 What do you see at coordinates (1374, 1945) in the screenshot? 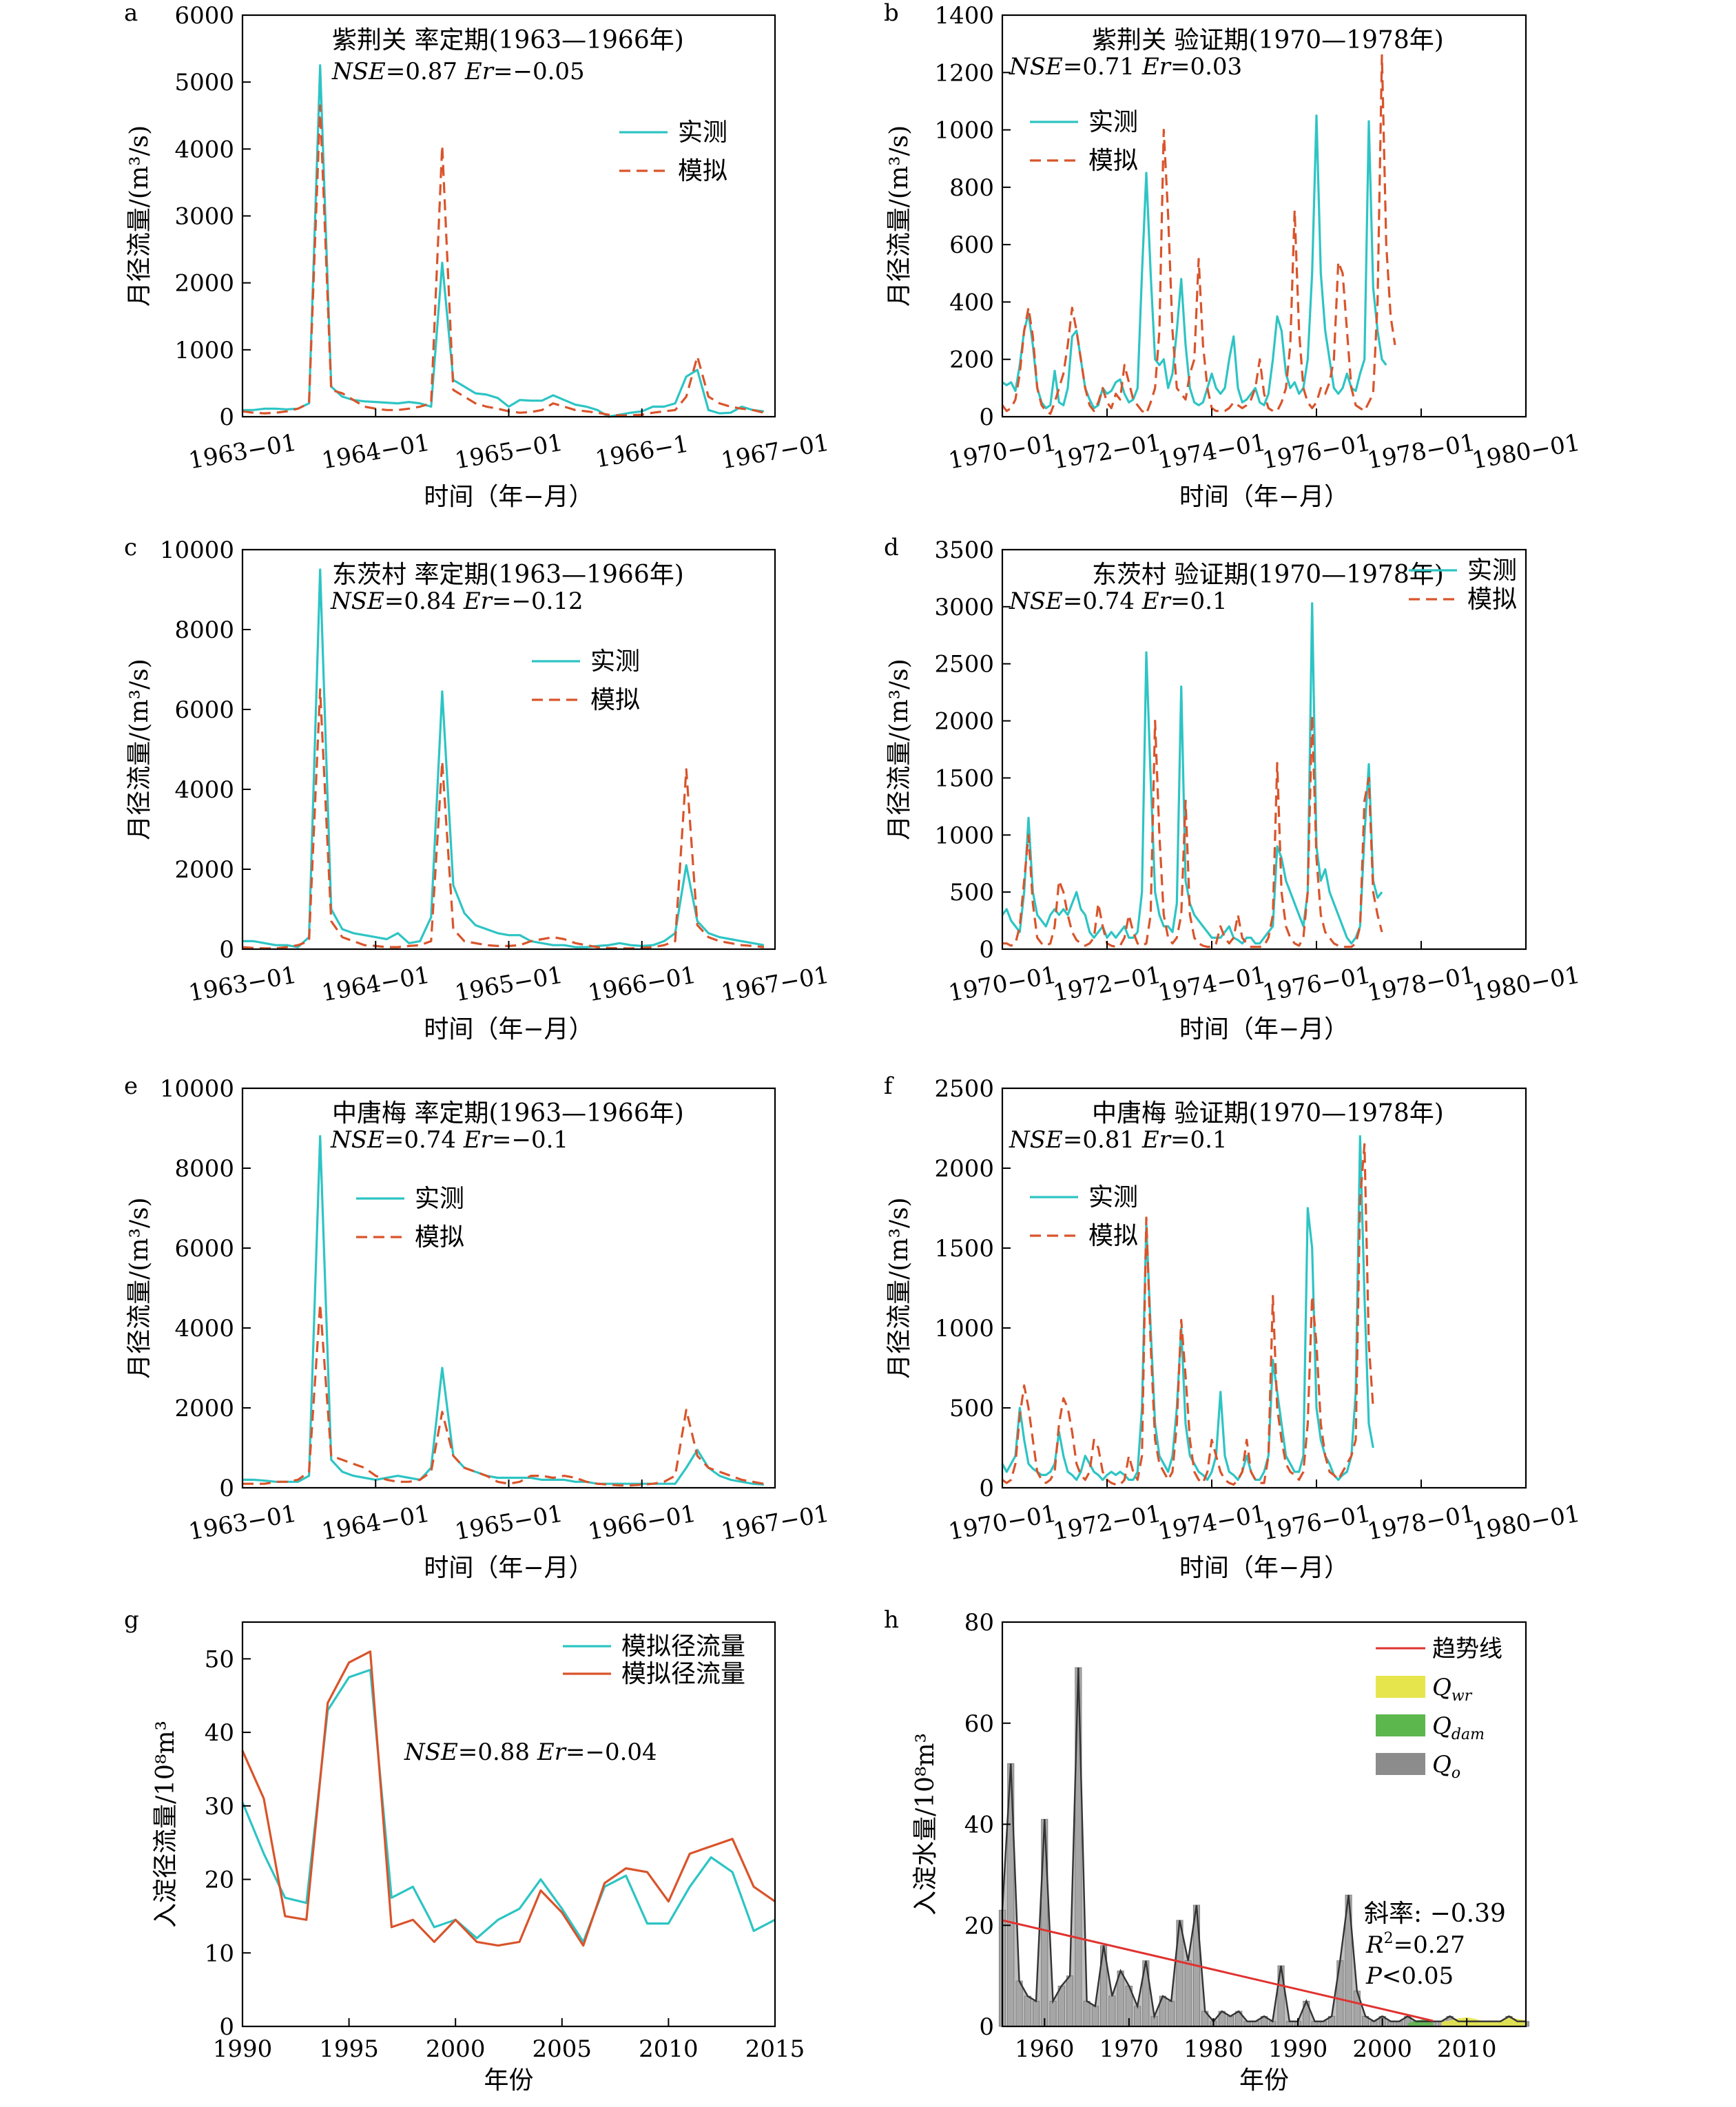
I see `r2-label: R` at bounding box center [1374, 1945].